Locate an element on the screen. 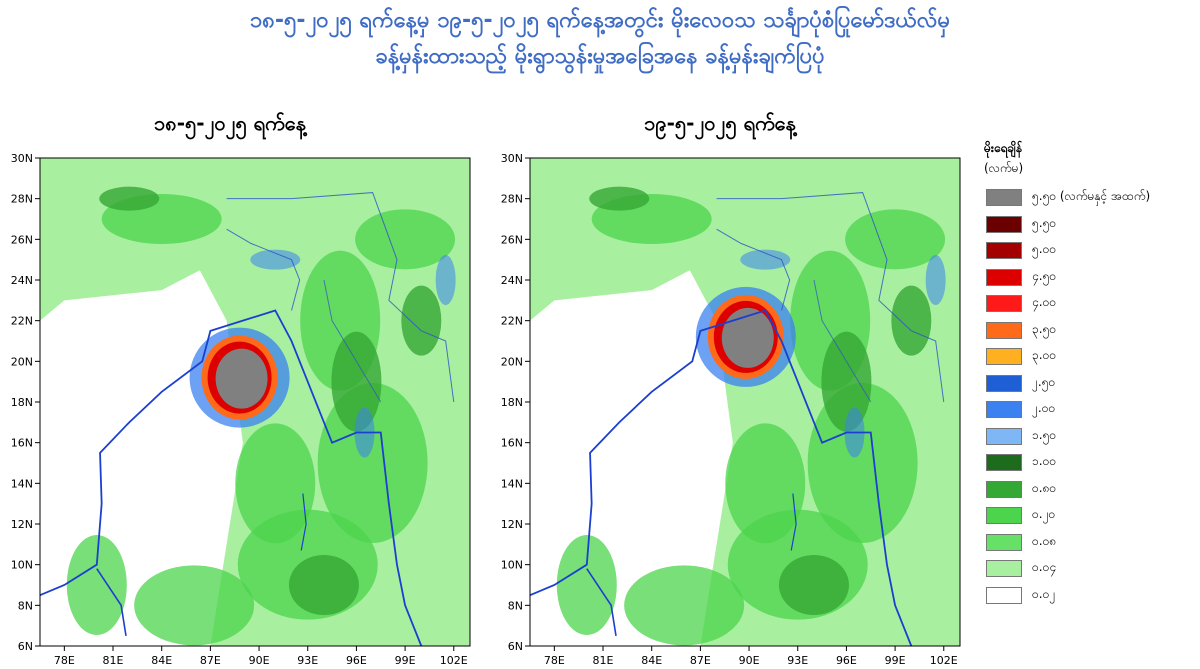 Image resolution: width=1200 pixels, height=669 pixels. legend-item: ၀.၀၈ is located at coordinates (1090, 542).